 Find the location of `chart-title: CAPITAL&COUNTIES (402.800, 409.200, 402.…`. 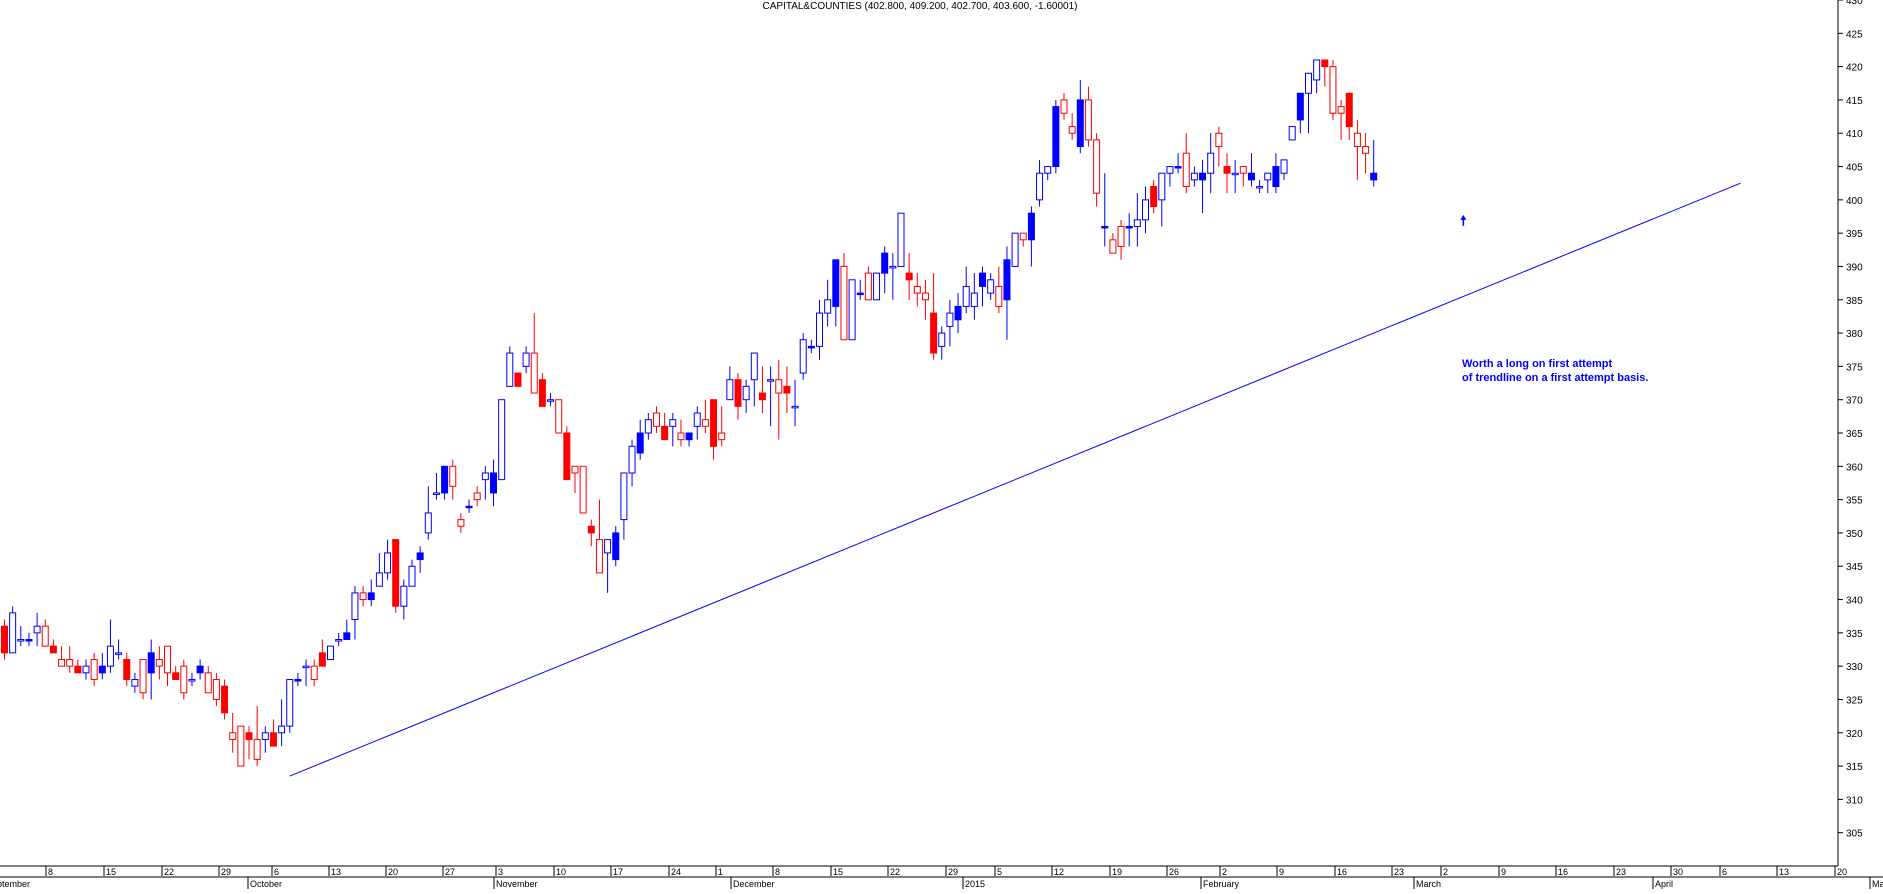

chart-title: CAPITAL&COUNTIES (402.800, 409.200, 402.… is located at coordinates (920, 6).